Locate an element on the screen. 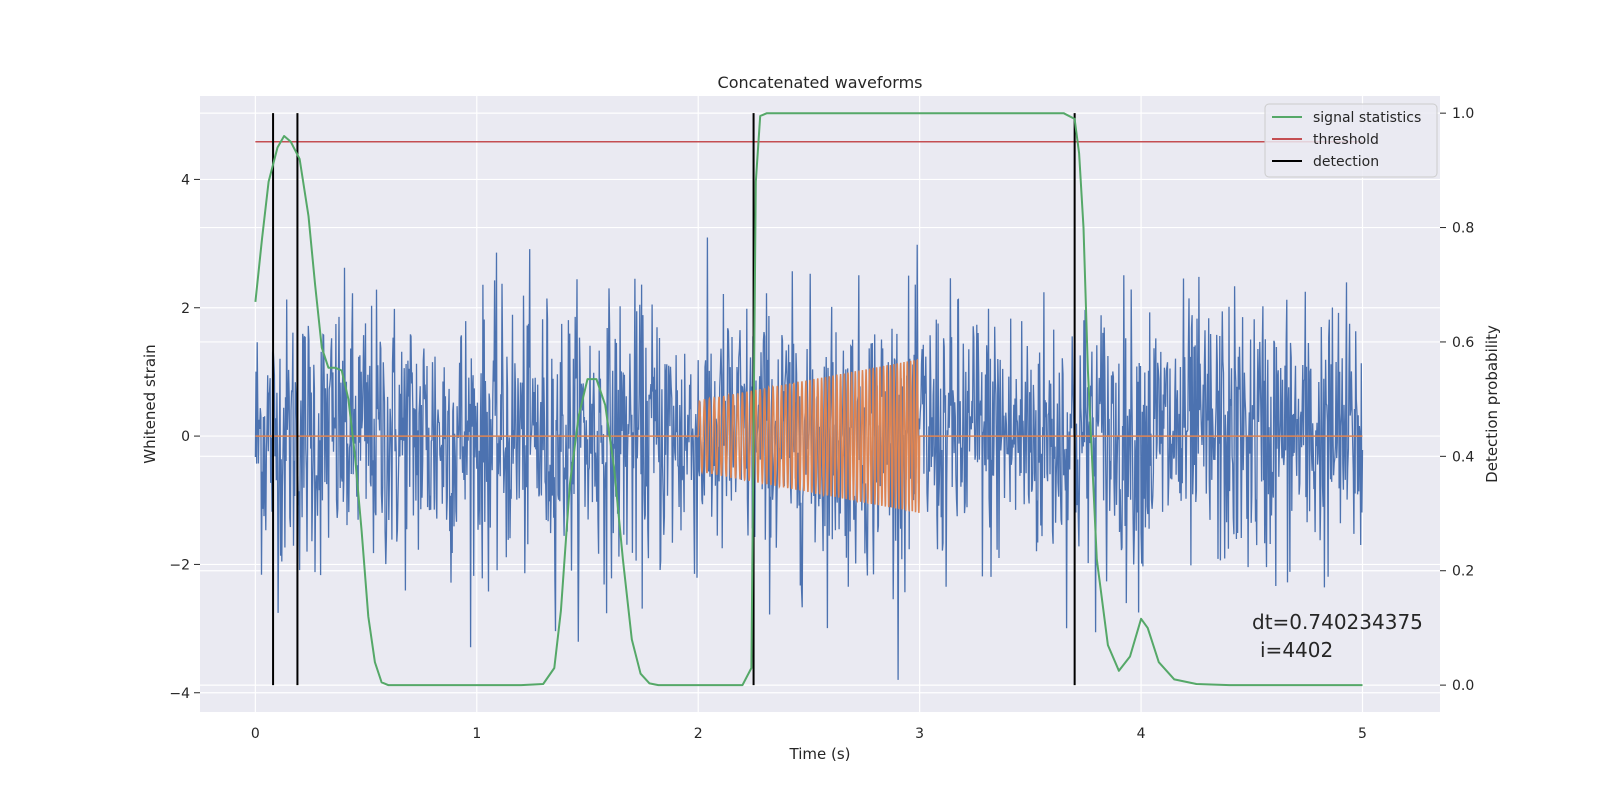  injection-waveform-line is located at coordinates (809, 435).